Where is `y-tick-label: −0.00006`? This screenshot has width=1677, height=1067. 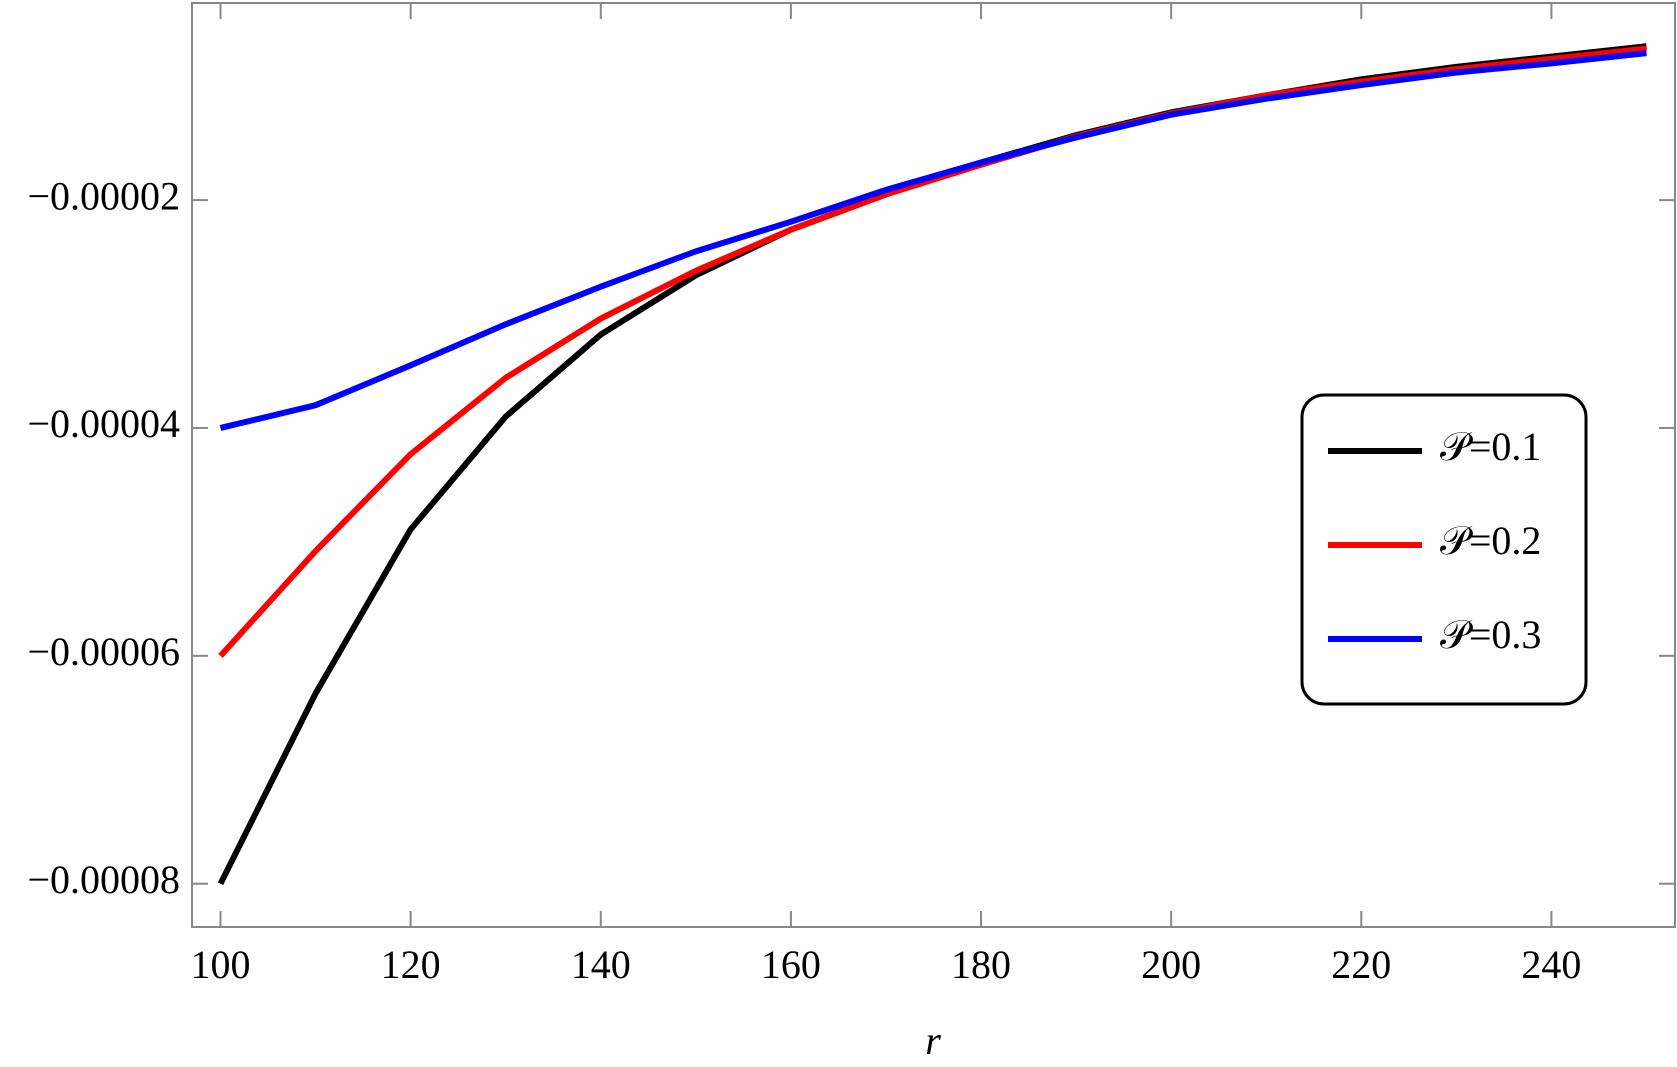 y-tick-label: −0.00006 is located at coordinates (103, 651).